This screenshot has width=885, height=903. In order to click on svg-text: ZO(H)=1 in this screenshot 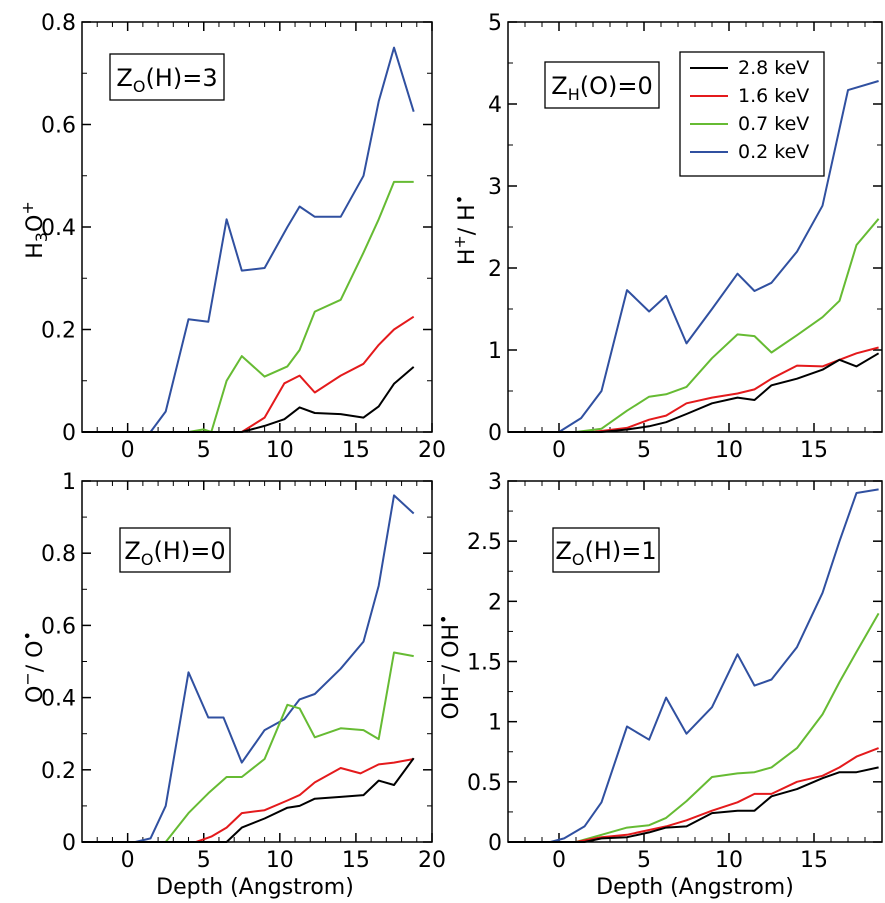, I will do `click(605, 553)`.